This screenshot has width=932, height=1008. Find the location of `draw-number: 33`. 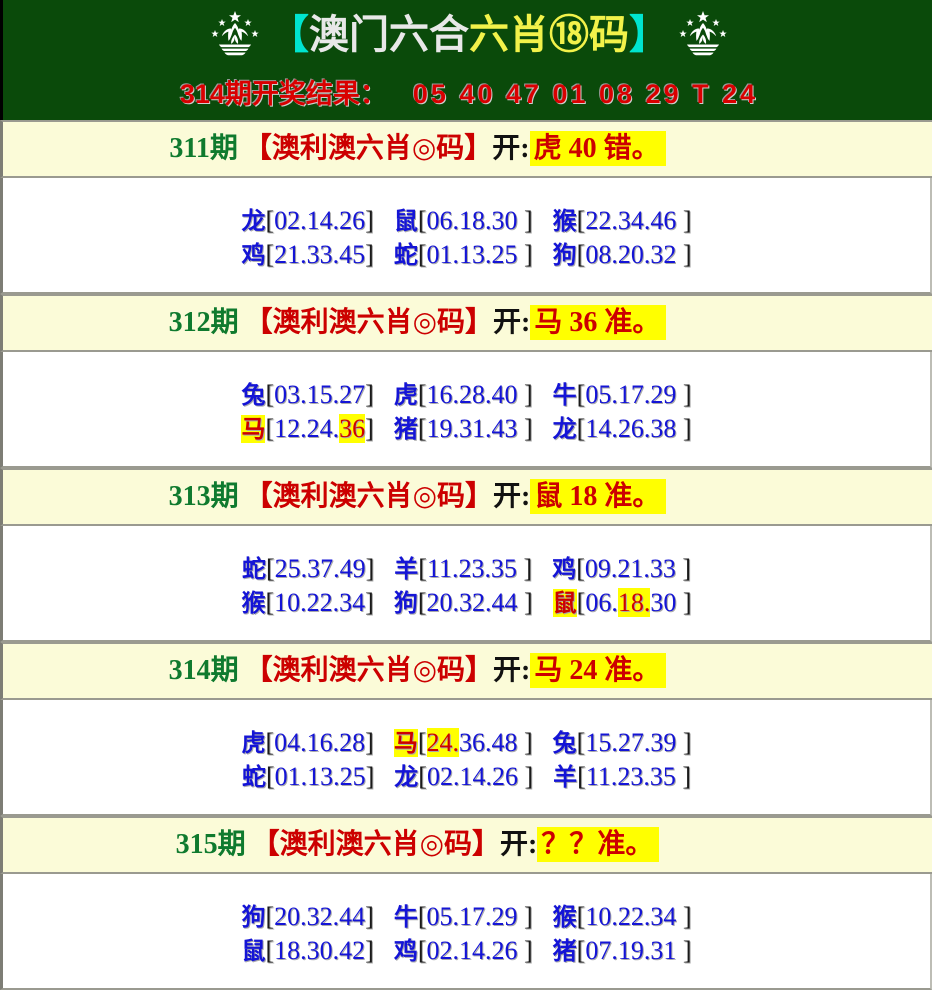

draw-number: 33 is located at coordinates (662, 568).